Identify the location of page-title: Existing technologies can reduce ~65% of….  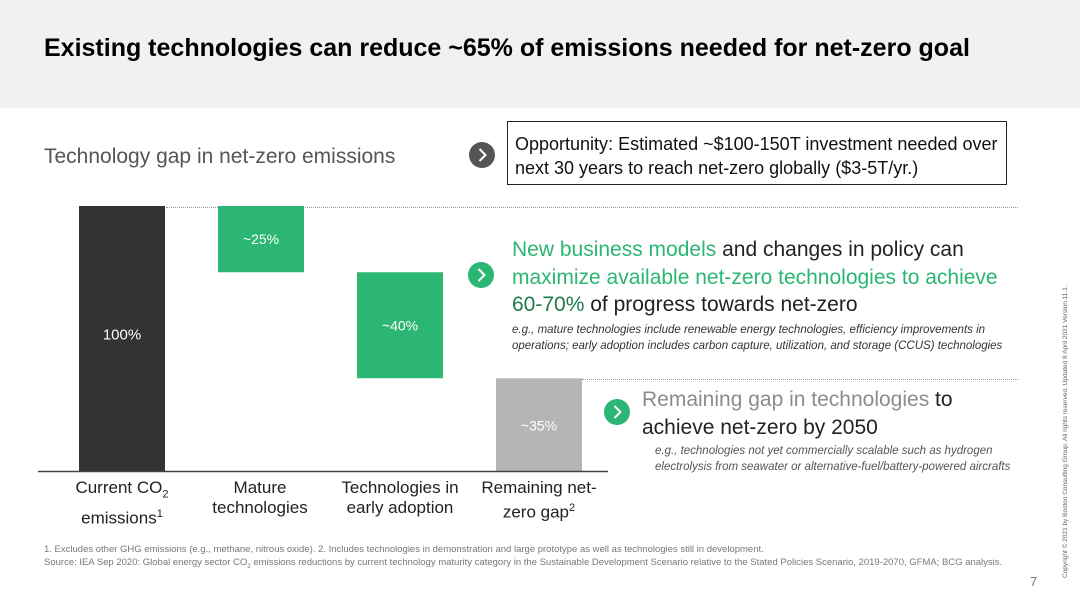
(507, 48).